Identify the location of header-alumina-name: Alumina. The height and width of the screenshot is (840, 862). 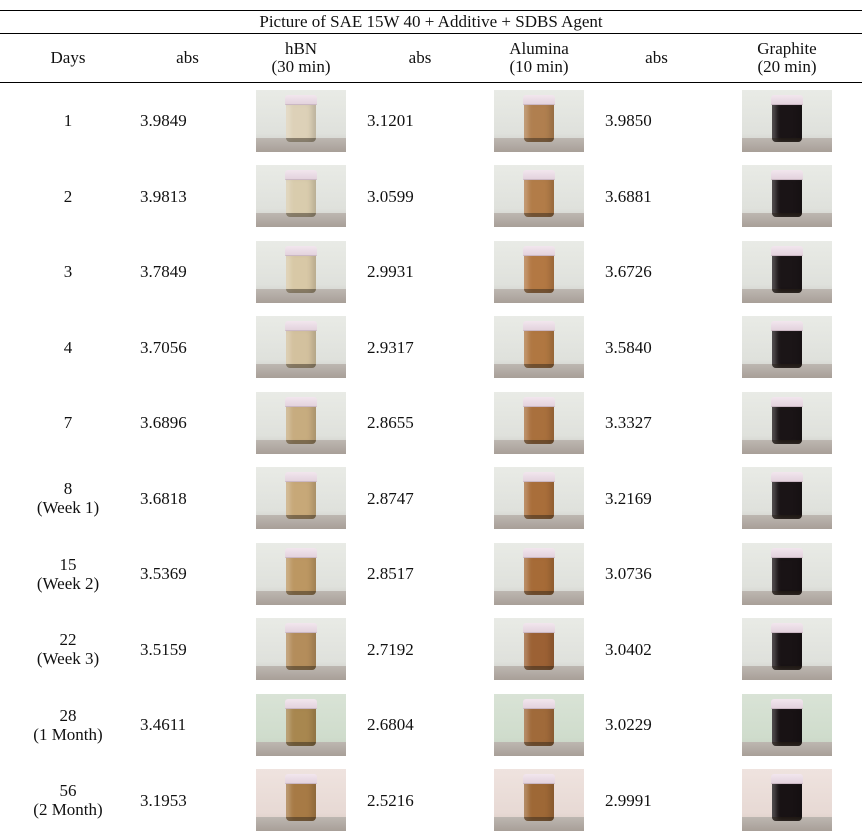
(539, 48).